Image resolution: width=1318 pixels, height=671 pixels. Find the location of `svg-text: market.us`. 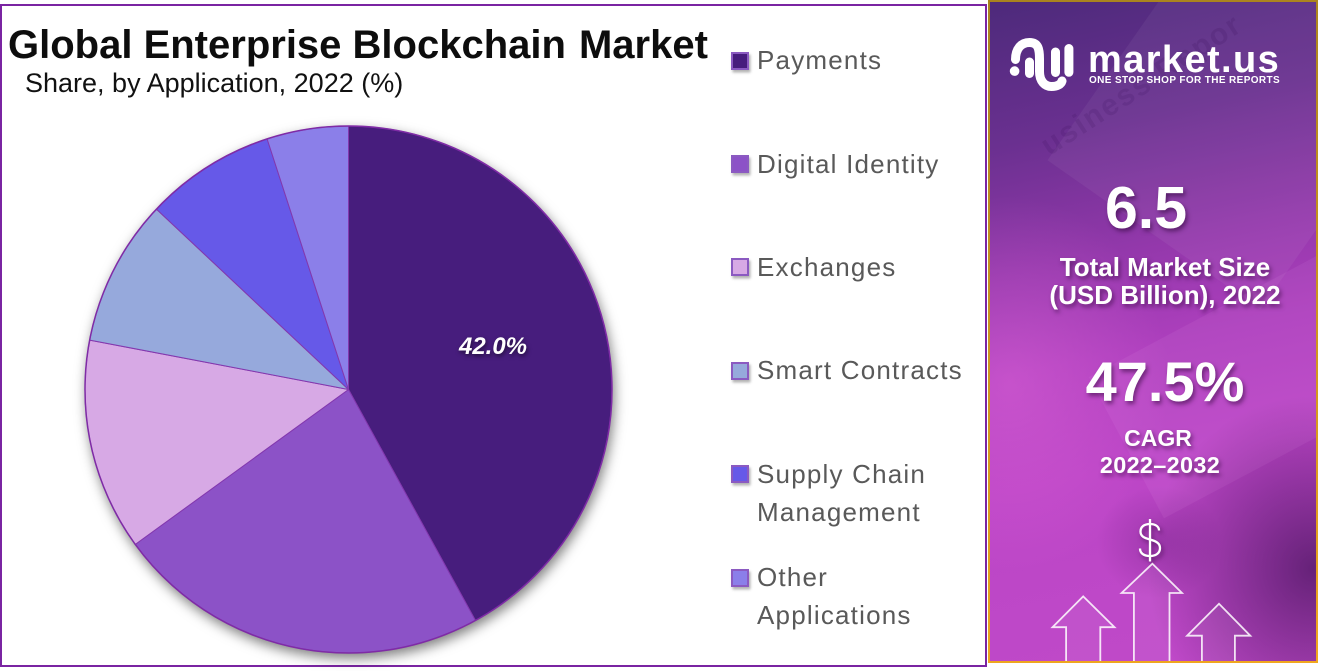

svg-text: market.us is located at coordinates (1184, 60).